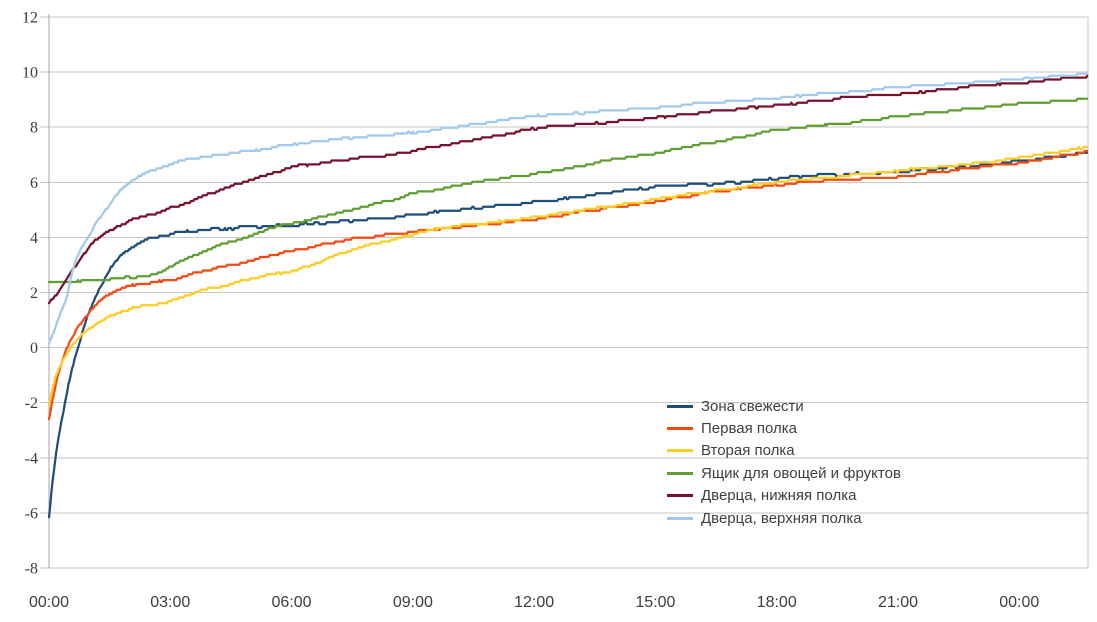  Describe the element at coordinates (748, 451) in the screenshot. I see `legend-label: Вторая полка` at that location.